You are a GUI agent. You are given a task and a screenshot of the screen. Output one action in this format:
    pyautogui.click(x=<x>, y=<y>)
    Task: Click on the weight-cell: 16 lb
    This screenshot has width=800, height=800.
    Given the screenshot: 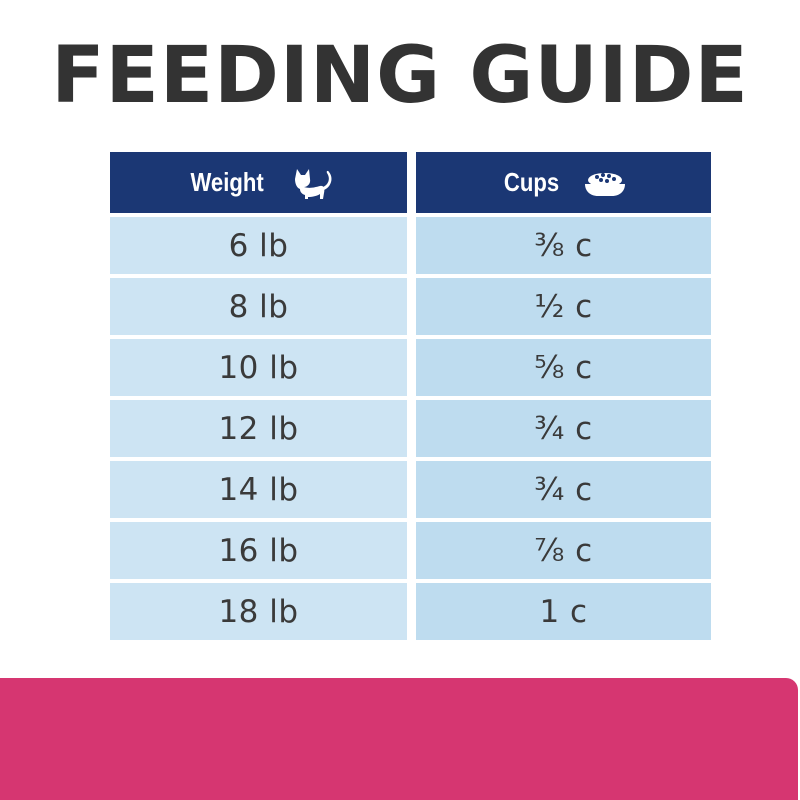 What is the action you would take?
    pyautogui.click(x=258, y=550)
    